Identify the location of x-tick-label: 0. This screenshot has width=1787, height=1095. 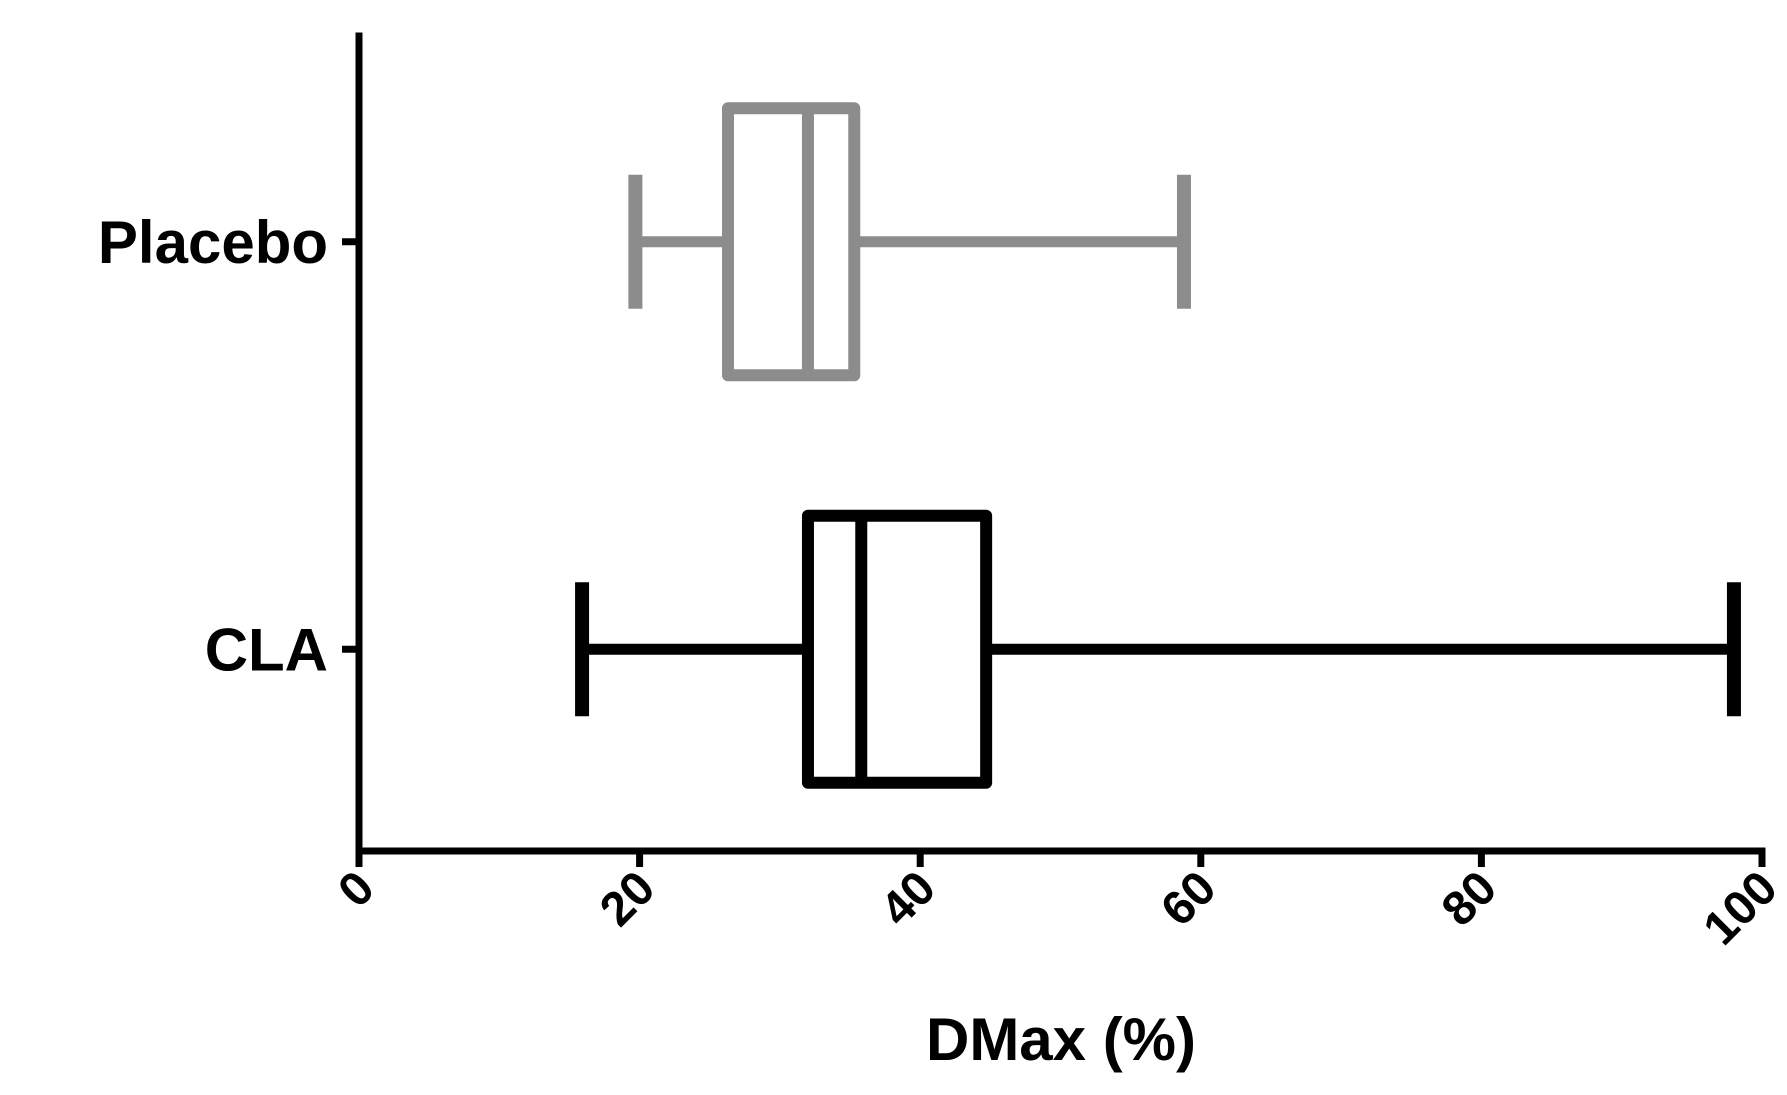
(356, 889).